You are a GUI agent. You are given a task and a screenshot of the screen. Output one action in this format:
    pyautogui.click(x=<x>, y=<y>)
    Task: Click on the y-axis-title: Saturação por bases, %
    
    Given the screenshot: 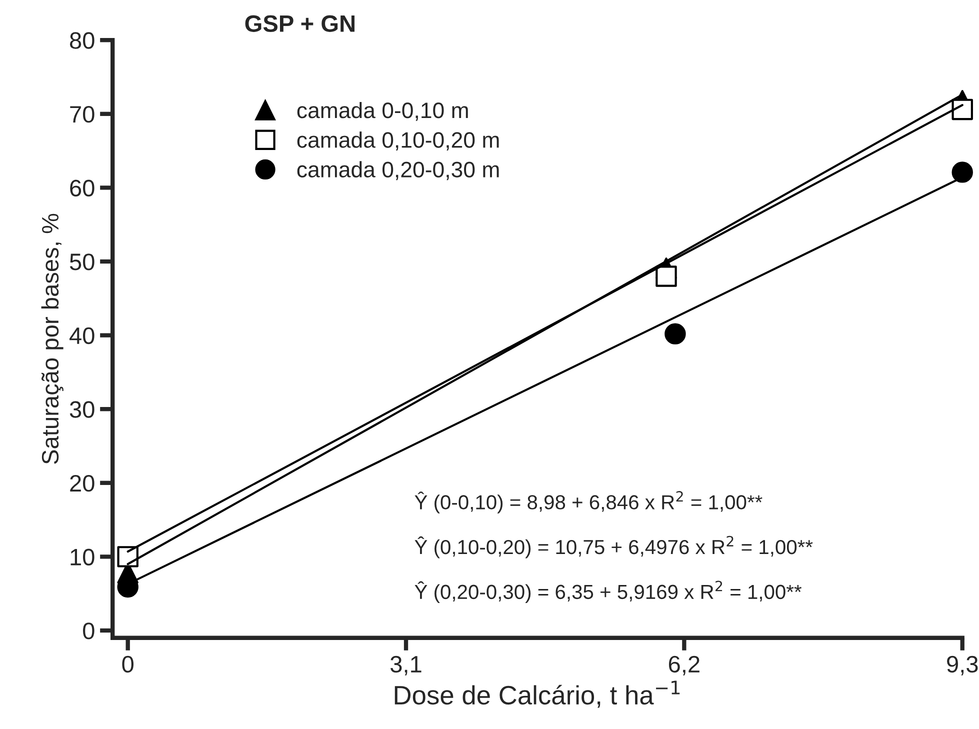 What is the action you would take?
    pyautogui.click(x=52, y=339)
    